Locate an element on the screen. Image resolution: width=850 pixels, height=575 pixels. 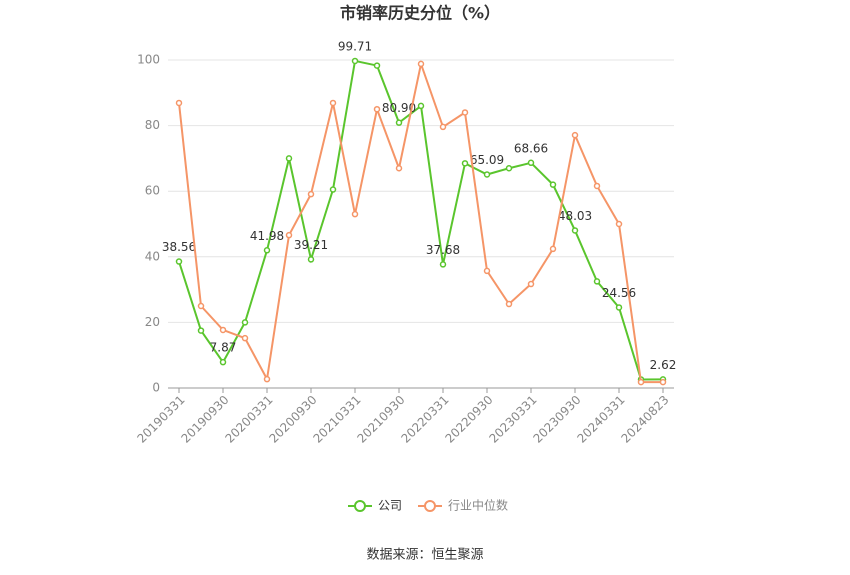
data-label: 37.68 is located at coordinates (443, 250).